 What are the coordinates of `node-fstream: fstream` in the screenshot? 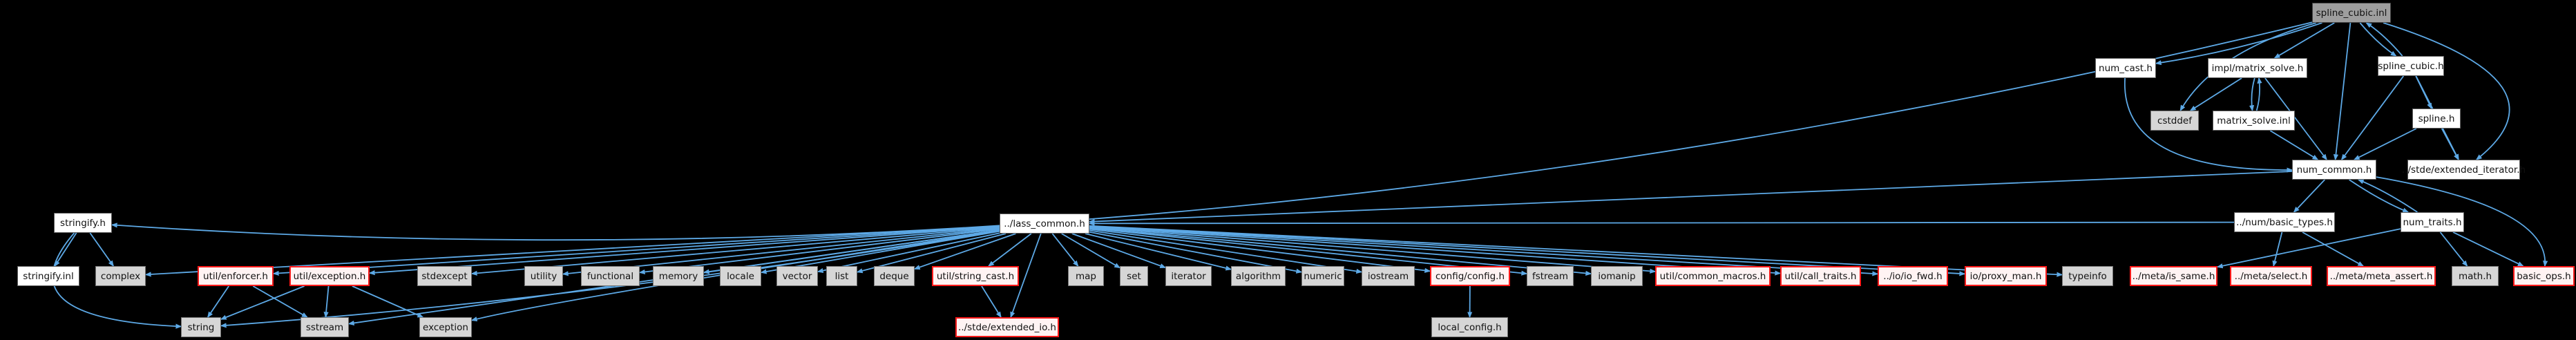 It's located at (1550, 276).